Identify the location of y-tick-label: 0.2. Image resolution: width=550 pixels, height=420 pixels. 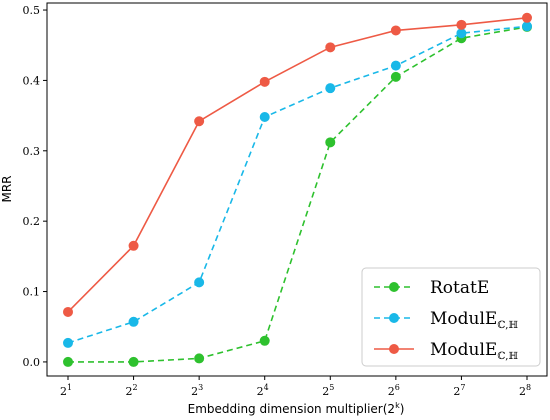
(32, 221).